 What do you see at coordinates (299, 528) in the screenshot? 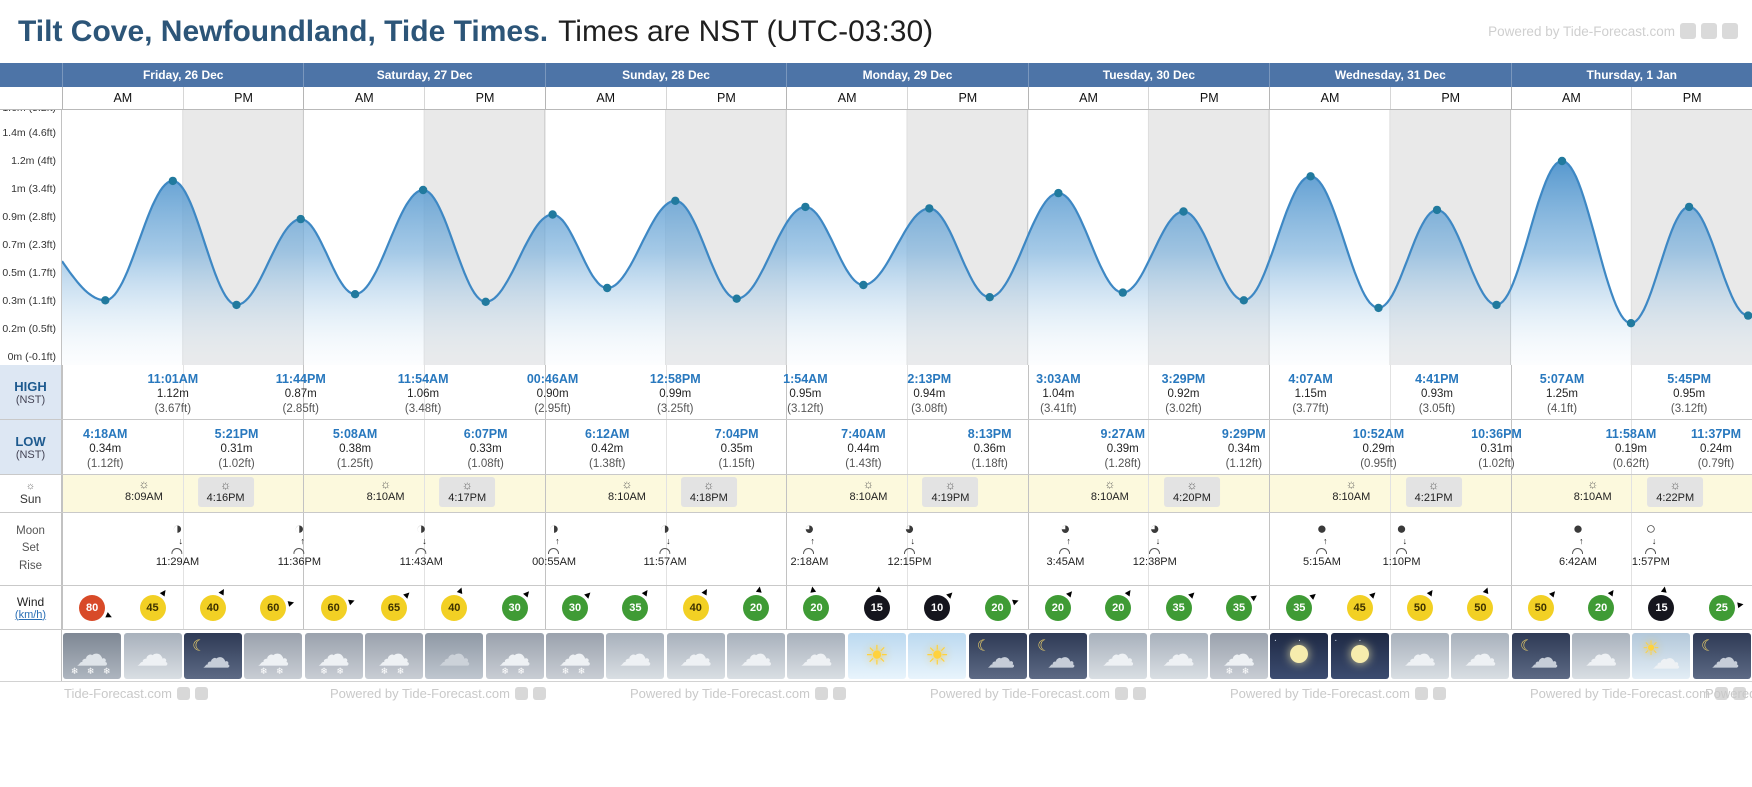
I see `moon-phase-icon: ◑` at bounding box center [299, 528].